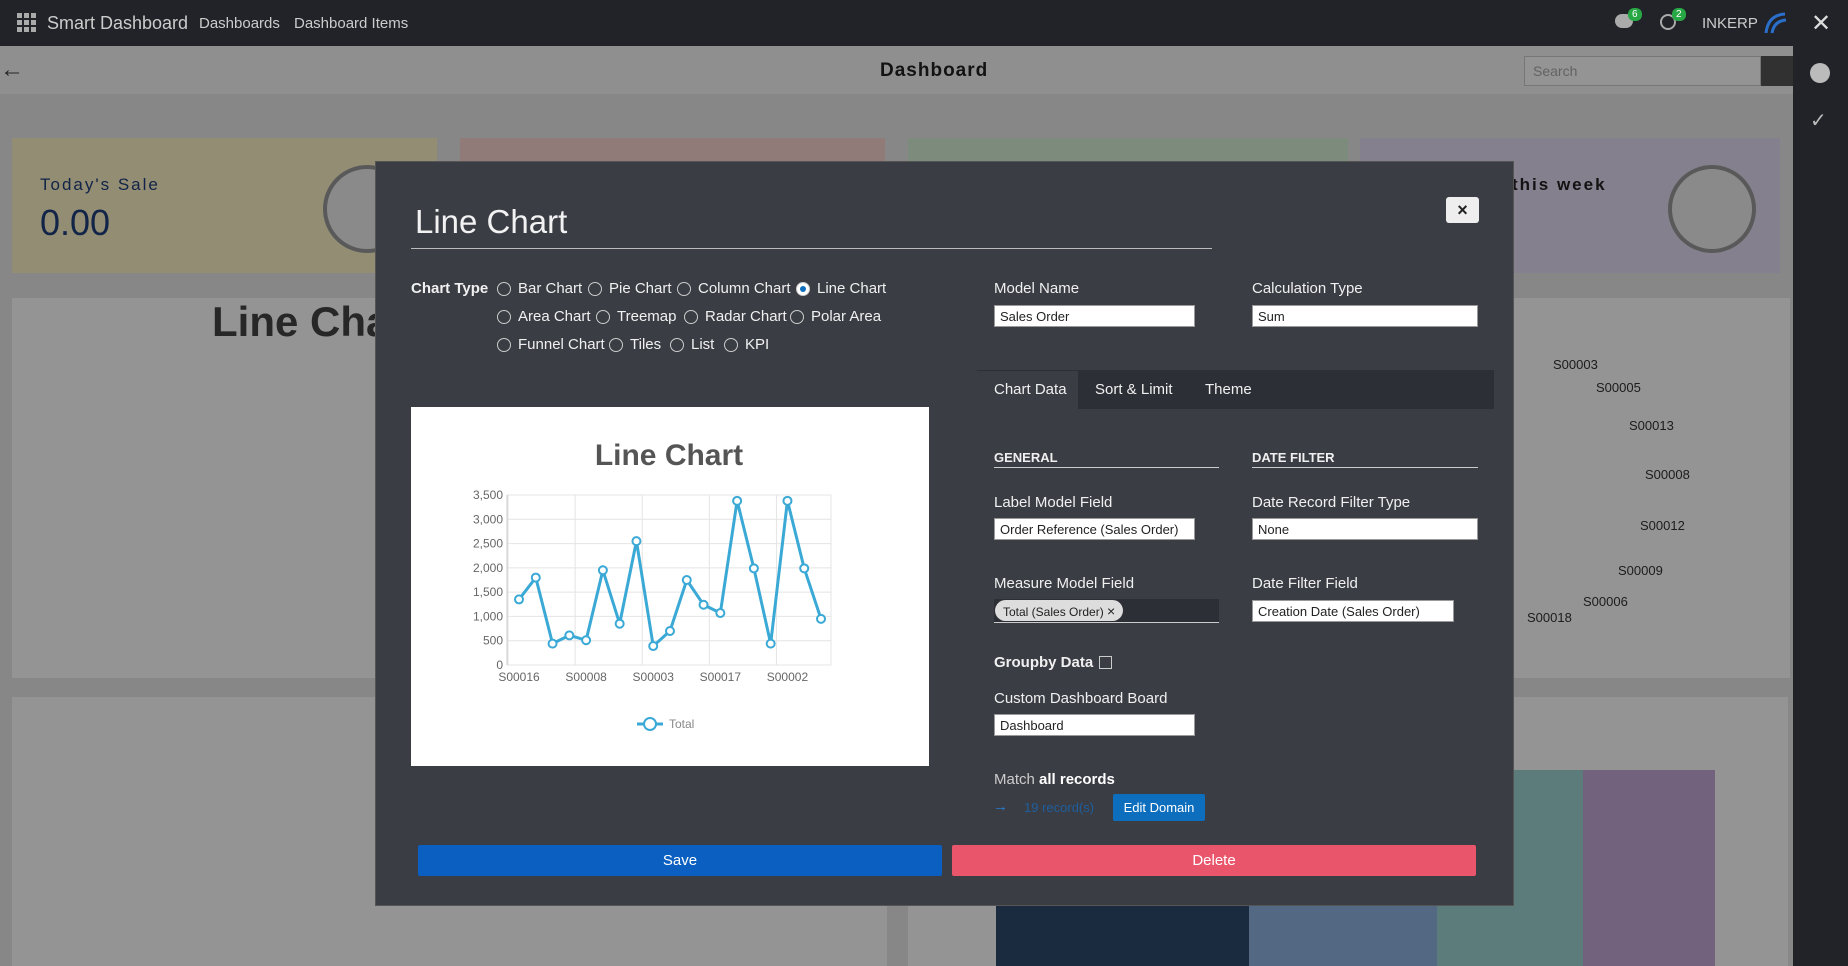 Image resolution: width=1848 pixels, height=966 pixels. I want to click on record-count: 19 record(s), so click(1059, 807).